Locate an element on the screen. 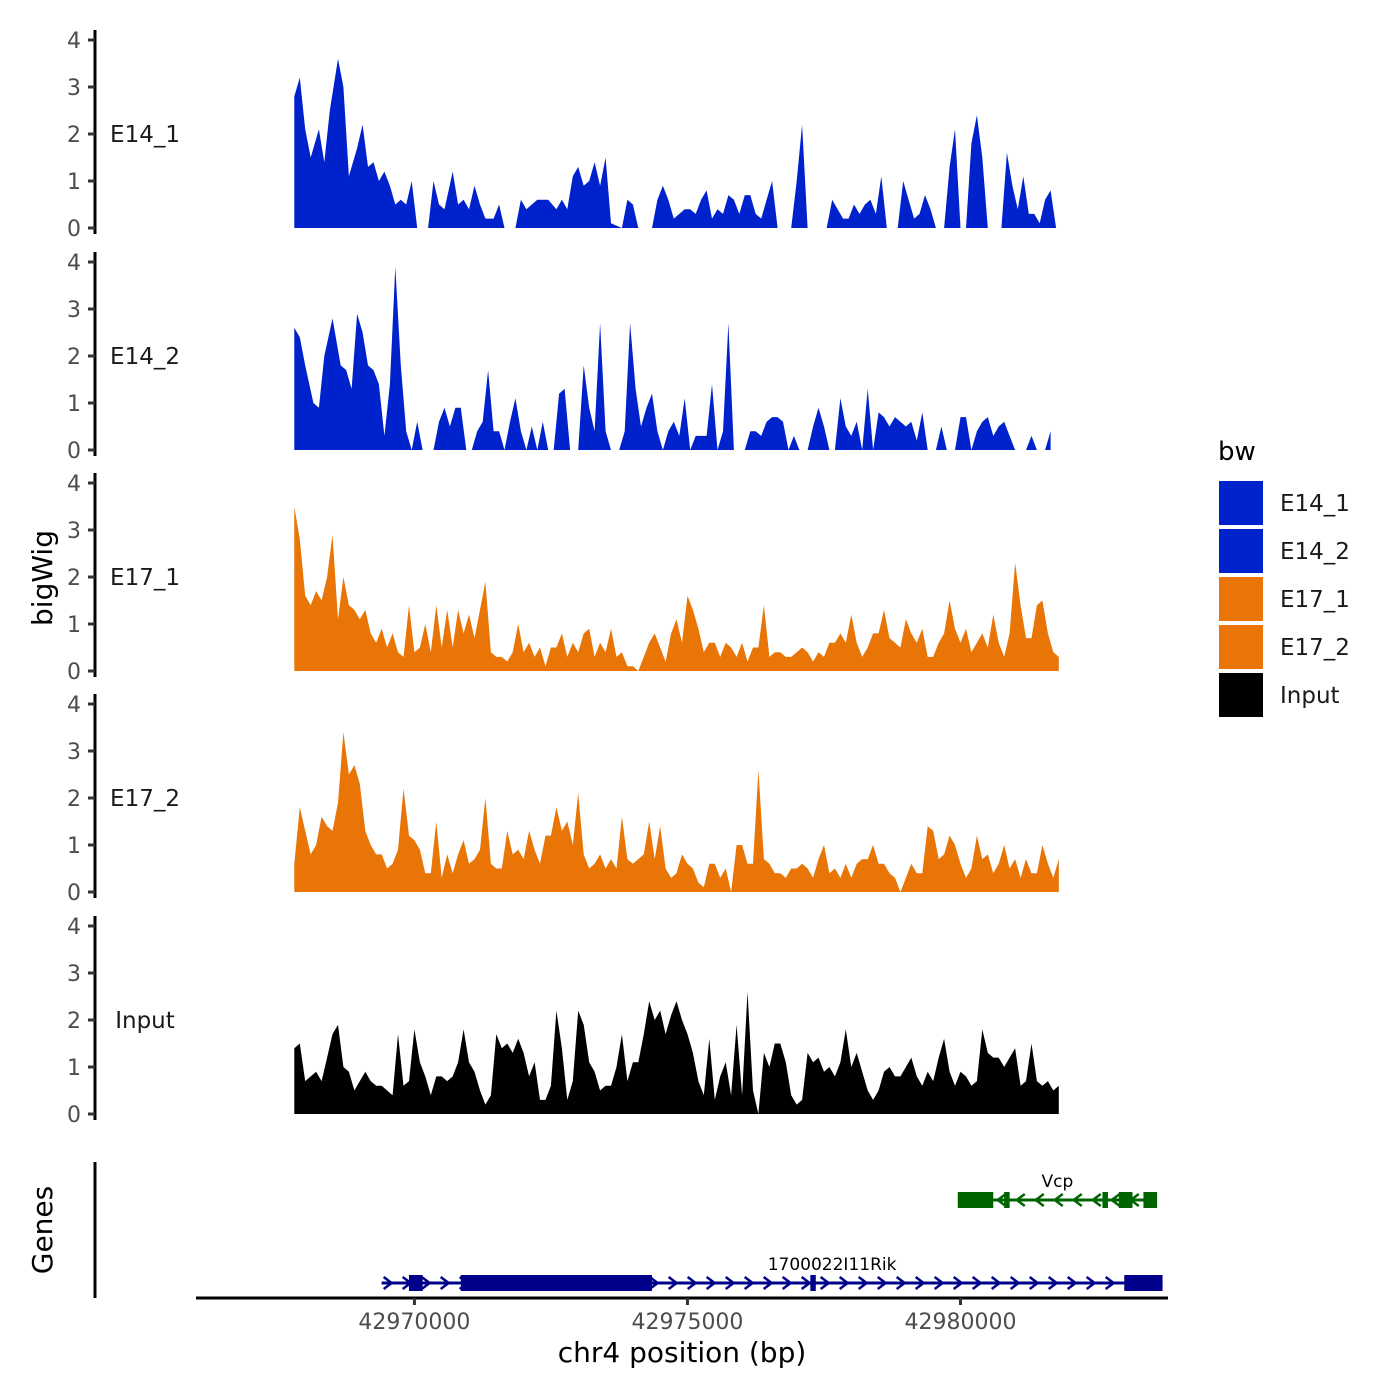 This screenshot has height=1400, width=1400. legend: bw E14_1 E14_2 E17_1 E17_2 Input is located at coordinates (1283, 578).